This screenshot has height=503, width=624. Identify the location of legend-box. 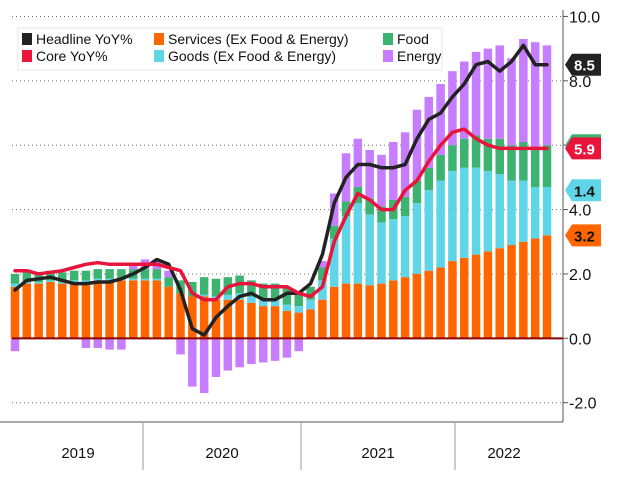
(230, 49).